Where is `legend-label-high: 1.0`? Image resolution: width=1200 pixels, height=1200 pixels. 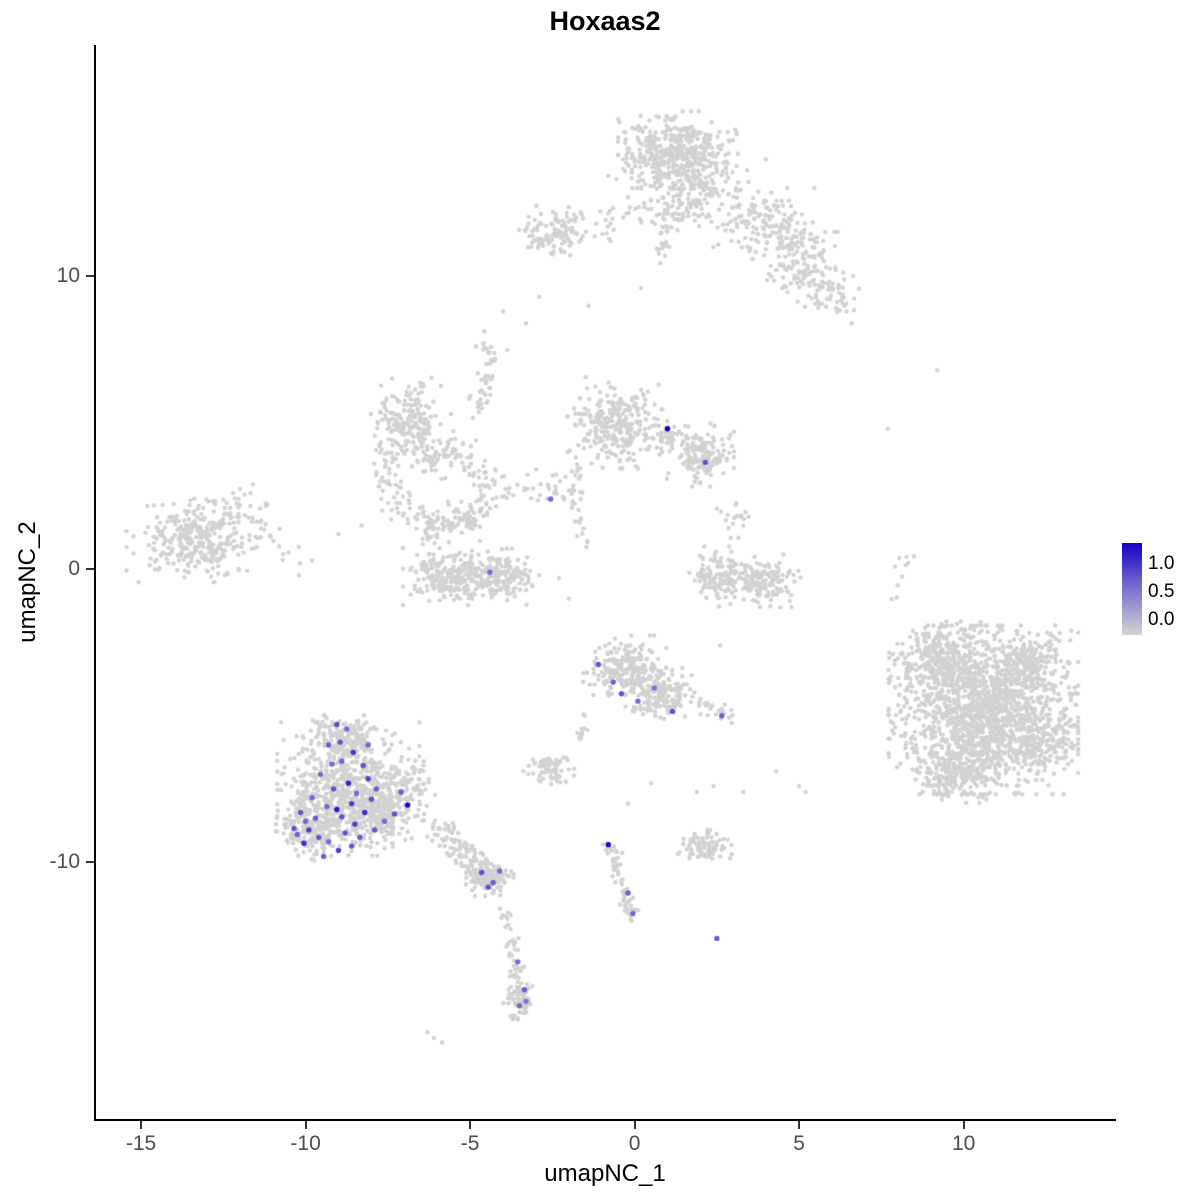
legend-label-high: 1.0 is located at coordinates (1161, 563).